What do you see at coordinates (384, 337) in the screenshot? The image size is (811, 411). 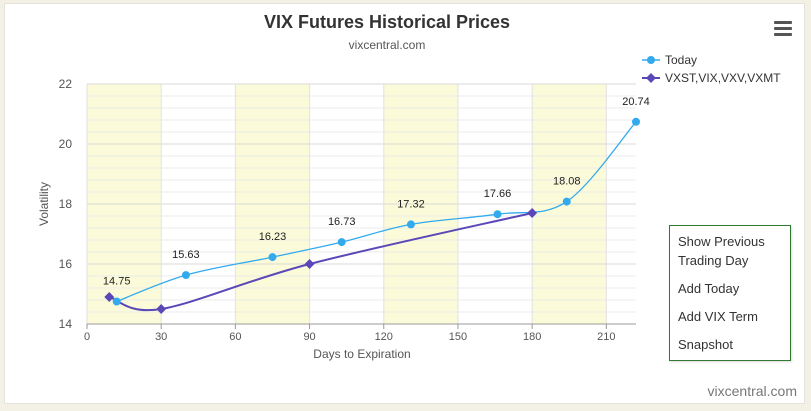 I see `x-tick-label-120: 120` at bounding box center [384, 337].